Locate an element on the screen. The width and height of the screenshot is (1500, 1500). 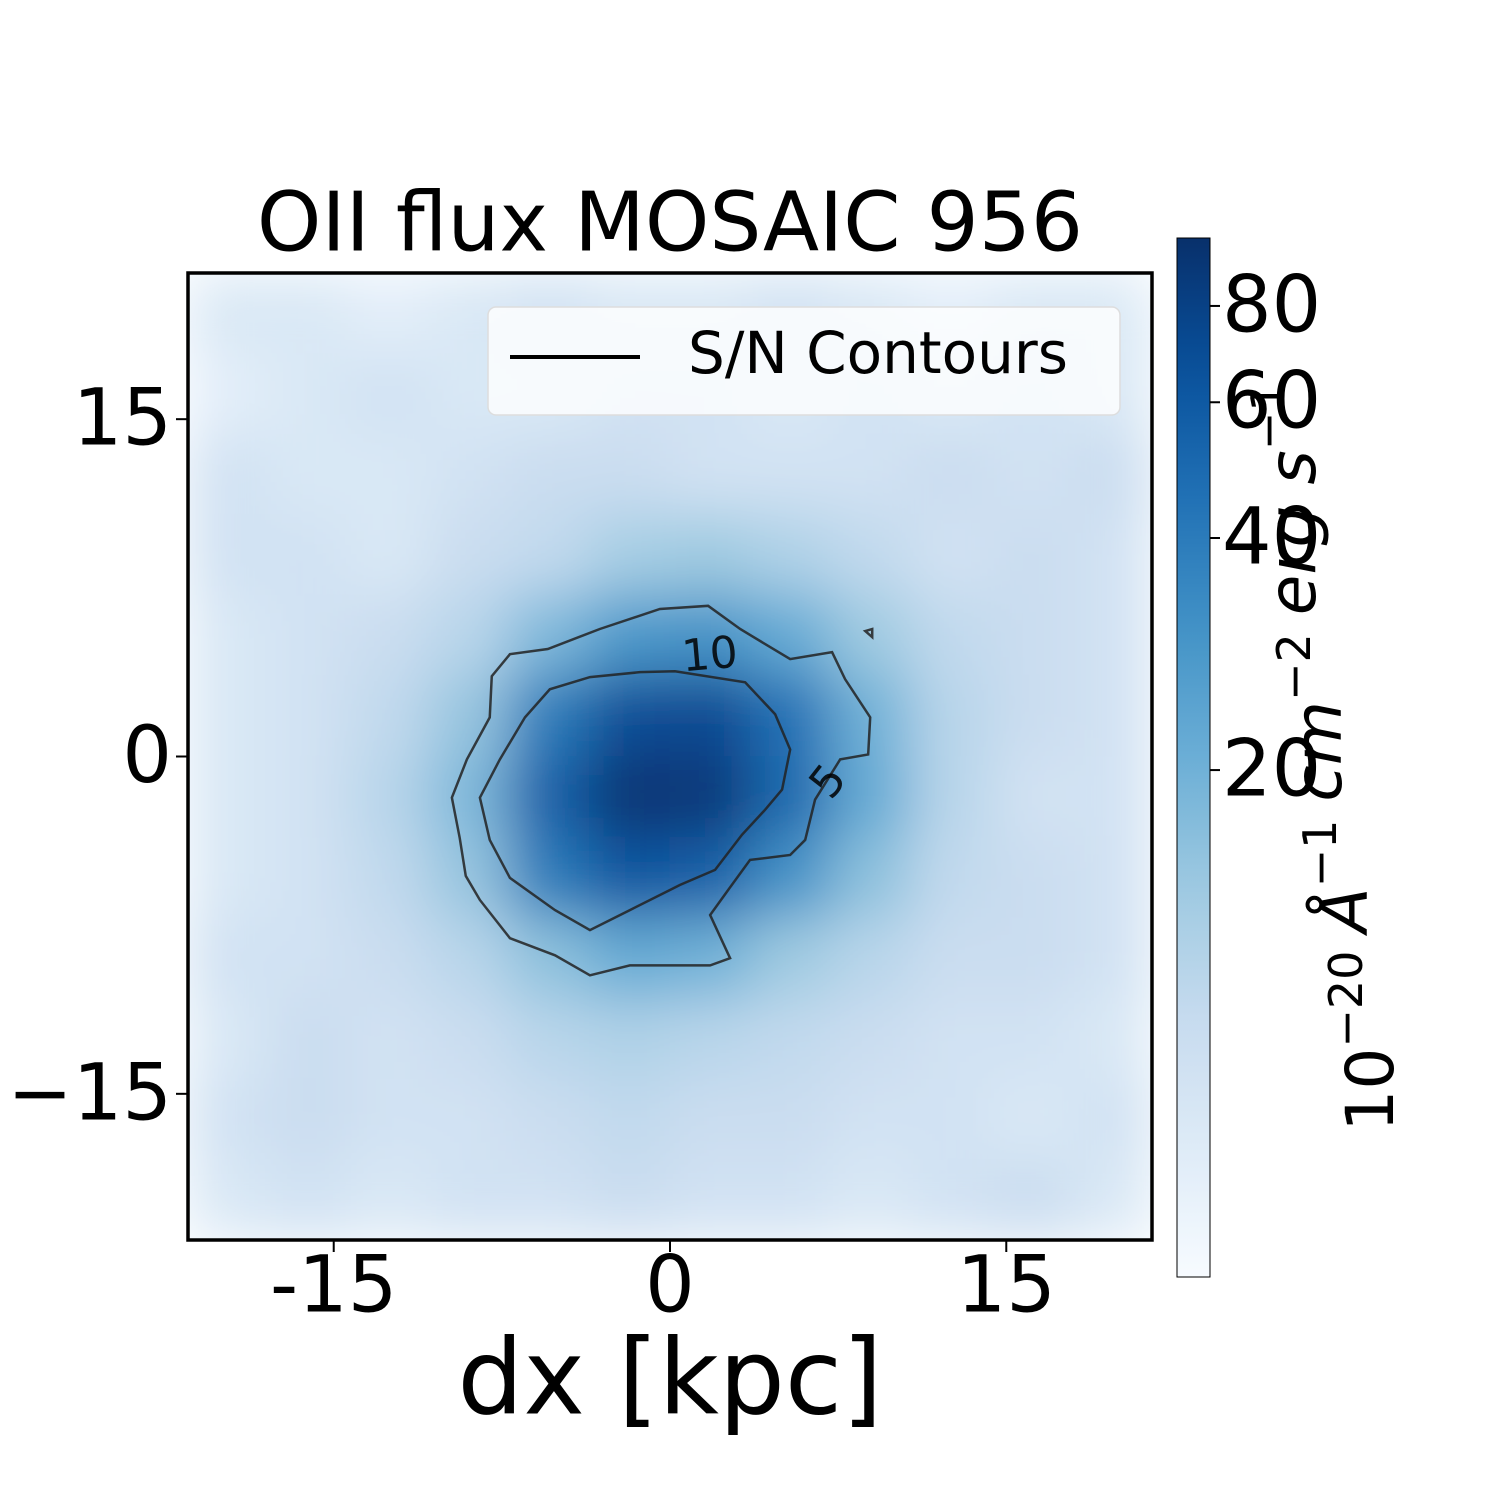
colorbar-tick-label: 80 is located at coordinates (1271, 305).